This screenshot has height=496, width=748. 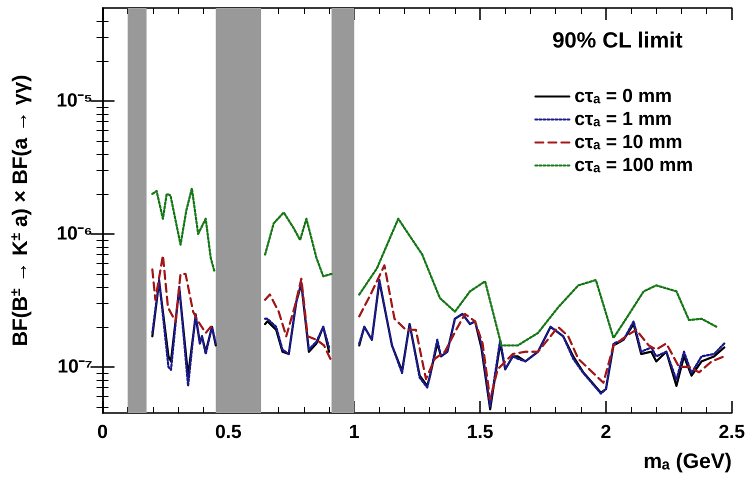 What do you see at coordinates (480, 432) in the screenshot?
I see `x-tick-label: 1.5` at bounding box center [480, 432].